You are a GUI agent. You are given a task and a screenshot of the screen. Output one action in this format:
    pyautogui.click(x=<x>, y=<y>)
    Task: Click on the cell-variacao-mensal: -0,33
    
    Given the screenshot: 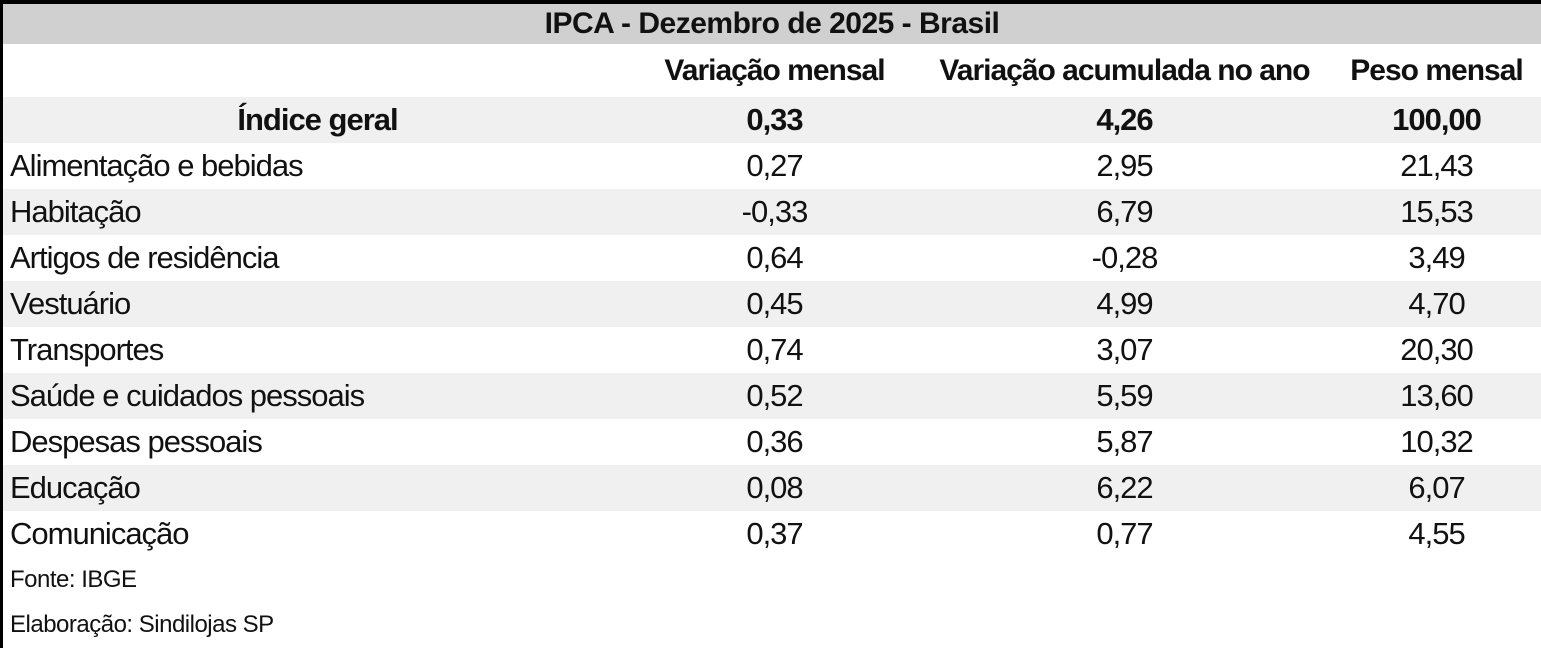 What is the action you would take?
    pyautogui.click(x=774, y=212)
    